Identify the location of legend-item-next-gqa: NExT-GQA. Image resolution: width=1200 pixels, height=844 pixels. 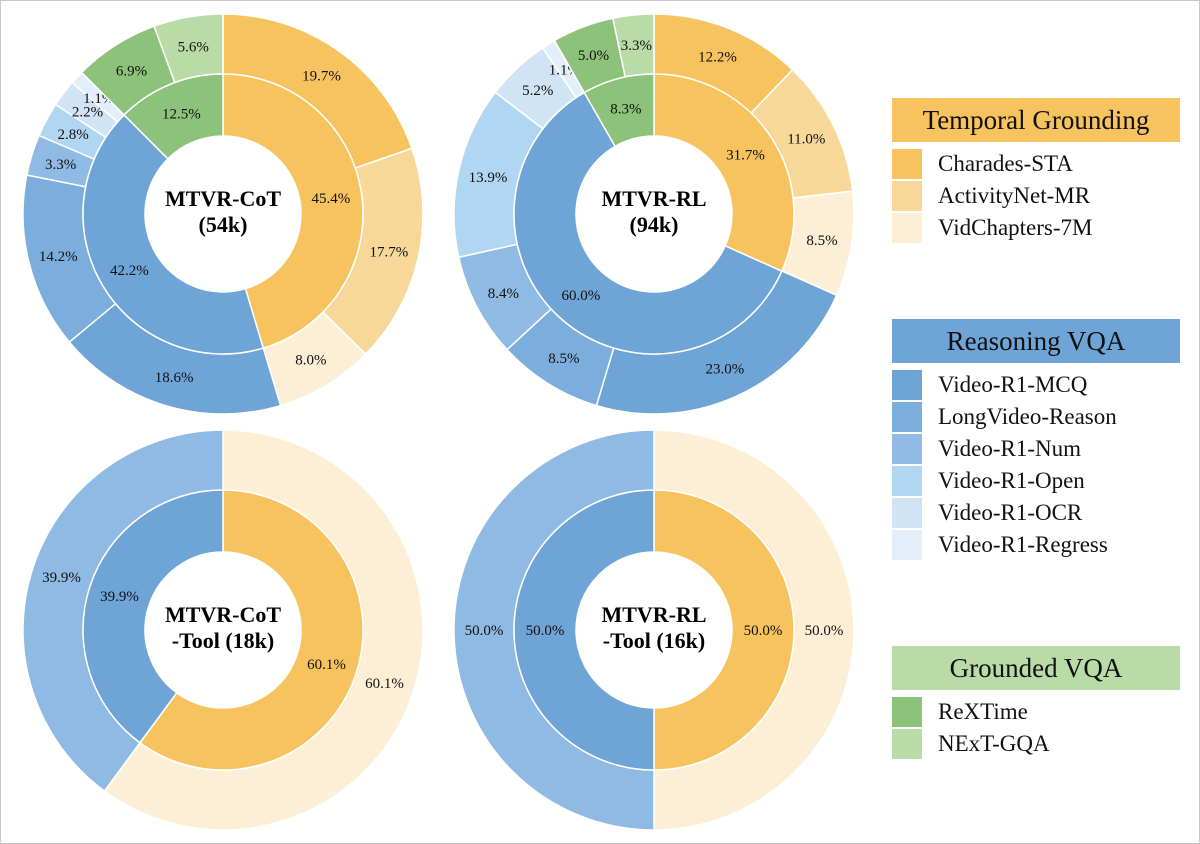
(1036, 744).